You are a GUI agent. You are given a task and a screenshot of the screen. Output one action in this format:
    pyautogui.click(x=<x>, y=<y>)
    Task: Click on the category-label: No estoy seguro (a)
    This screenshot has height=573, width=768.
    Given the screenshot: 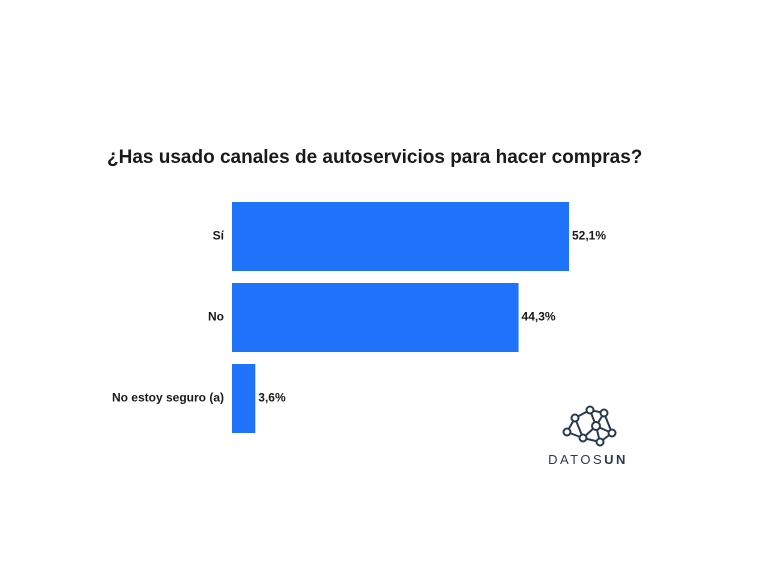 What is the action you would take?
    pyautogui.click(x=168, y=398)
    